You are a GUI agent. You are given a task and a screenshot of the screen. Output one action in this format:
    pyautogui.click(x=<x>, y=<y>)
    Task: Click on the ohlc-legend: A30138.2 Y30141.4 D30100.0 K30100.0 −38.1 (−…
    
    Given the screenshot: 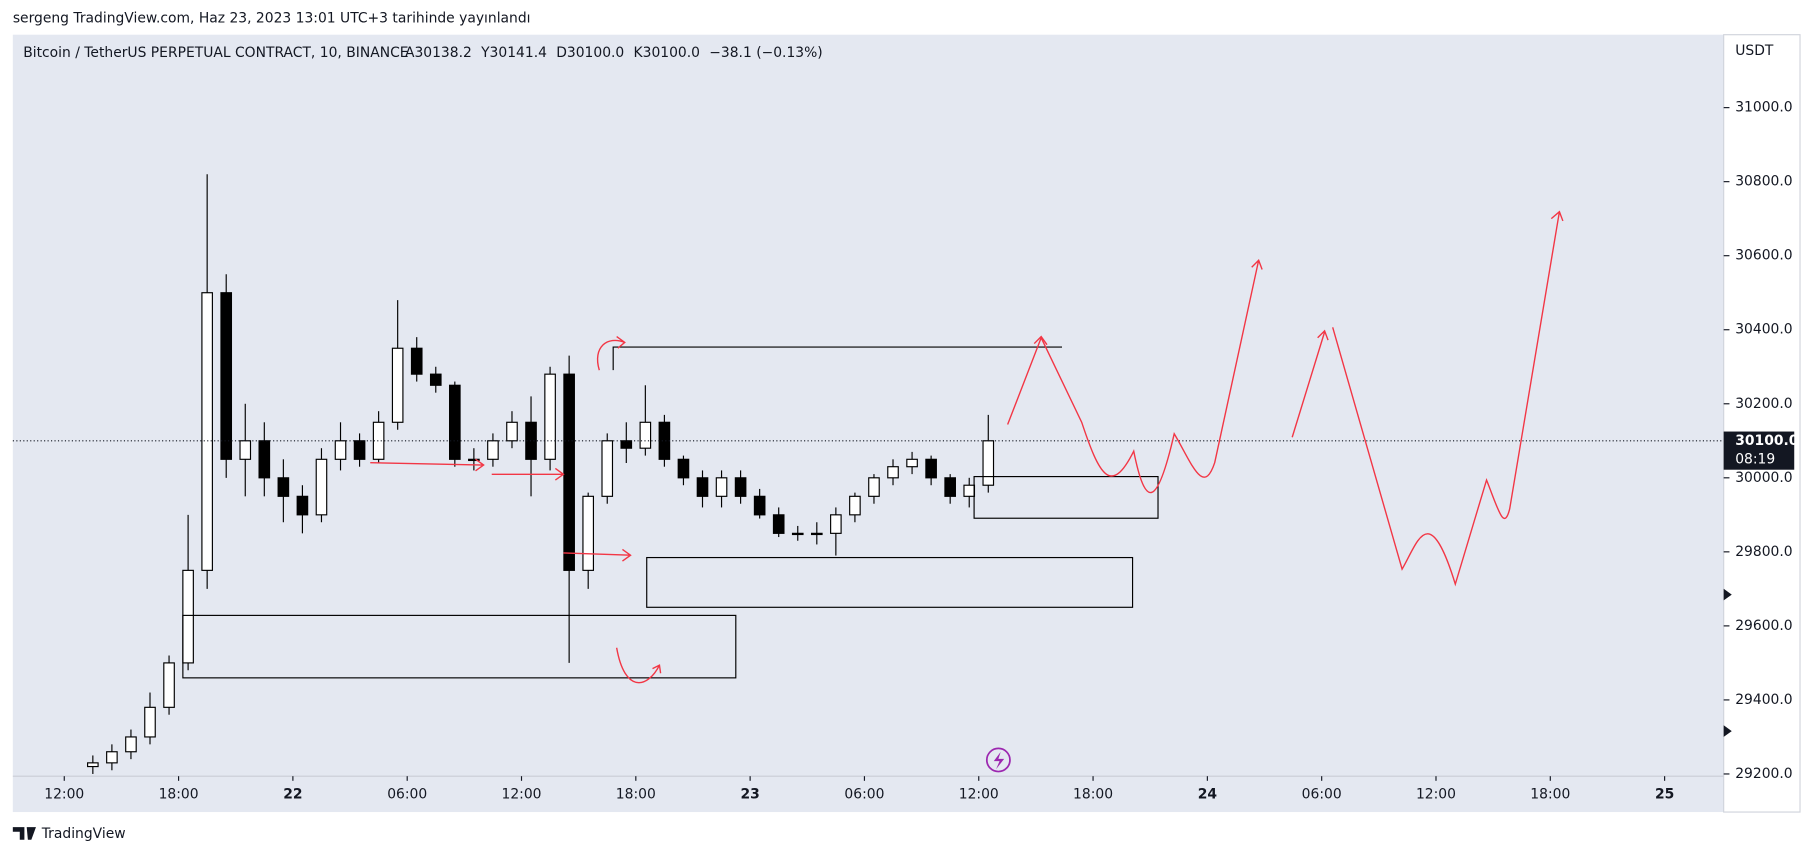 What is the action you would take?
    pyautogui.click(x=614, y=53)
    